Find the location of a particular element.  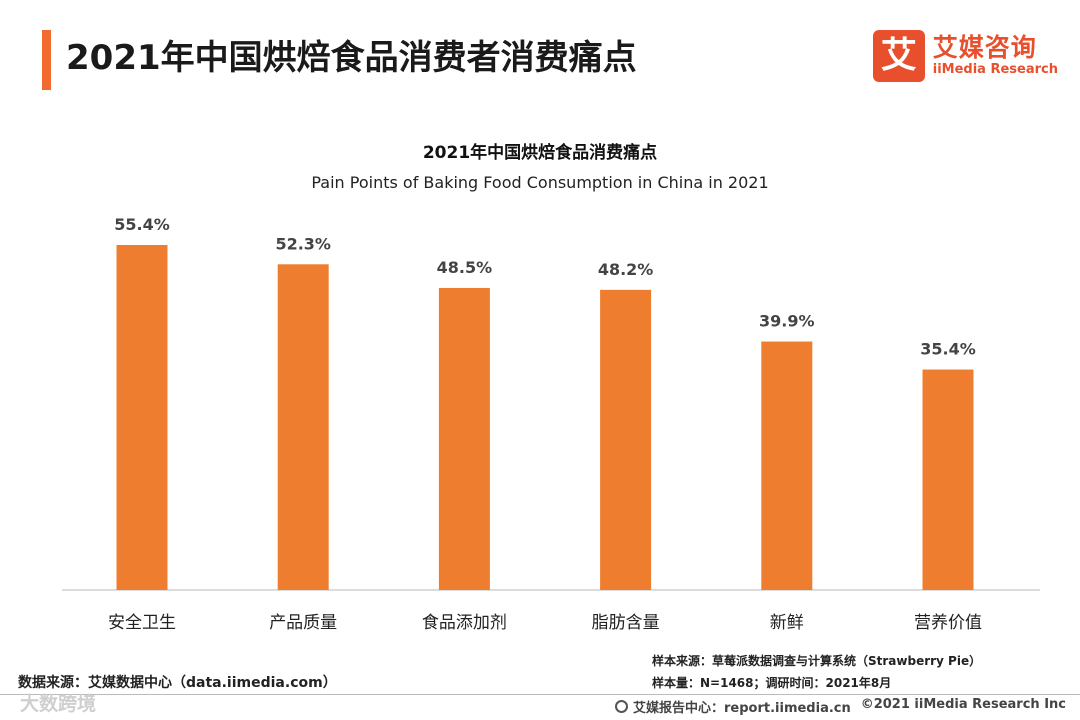

category-label-6: 营养价值 is located at coordinates (948, 623).